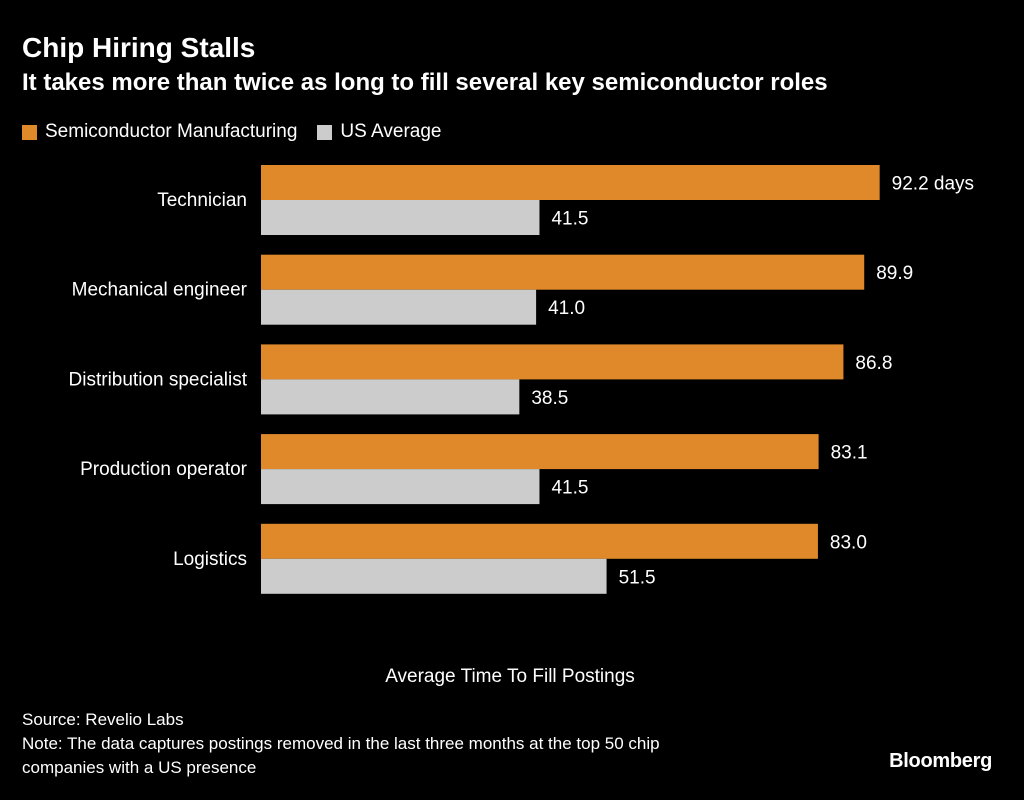 This screenshot has height=800, width=1024. What do you see at coordinates (160, 290) in the screenshot?
I see `category-label-mechanical-engineer: Mechanical engineer` at bounding box center [160, 290].